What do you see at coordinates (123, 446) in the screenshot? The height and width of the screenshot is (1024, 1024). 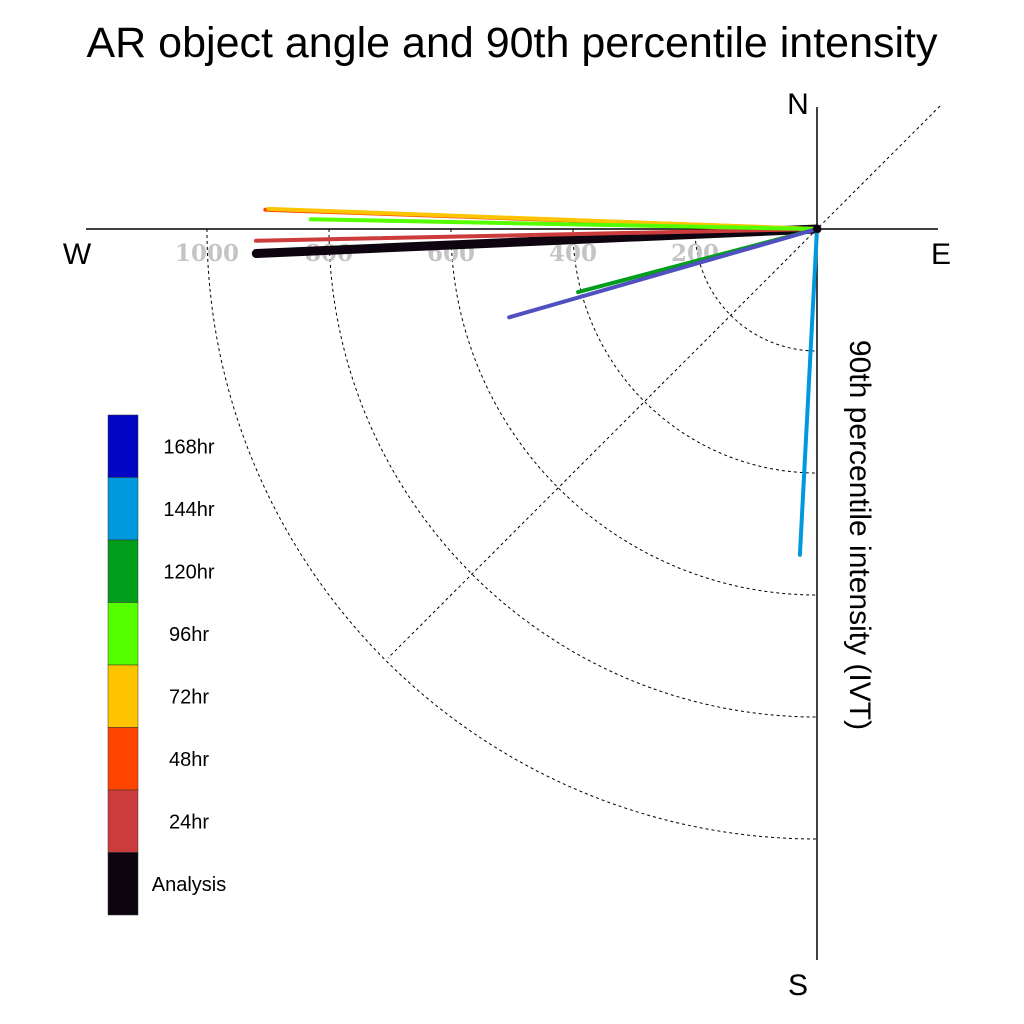 I see `legend-swatch-168hr` at bounding box center [123, 446].